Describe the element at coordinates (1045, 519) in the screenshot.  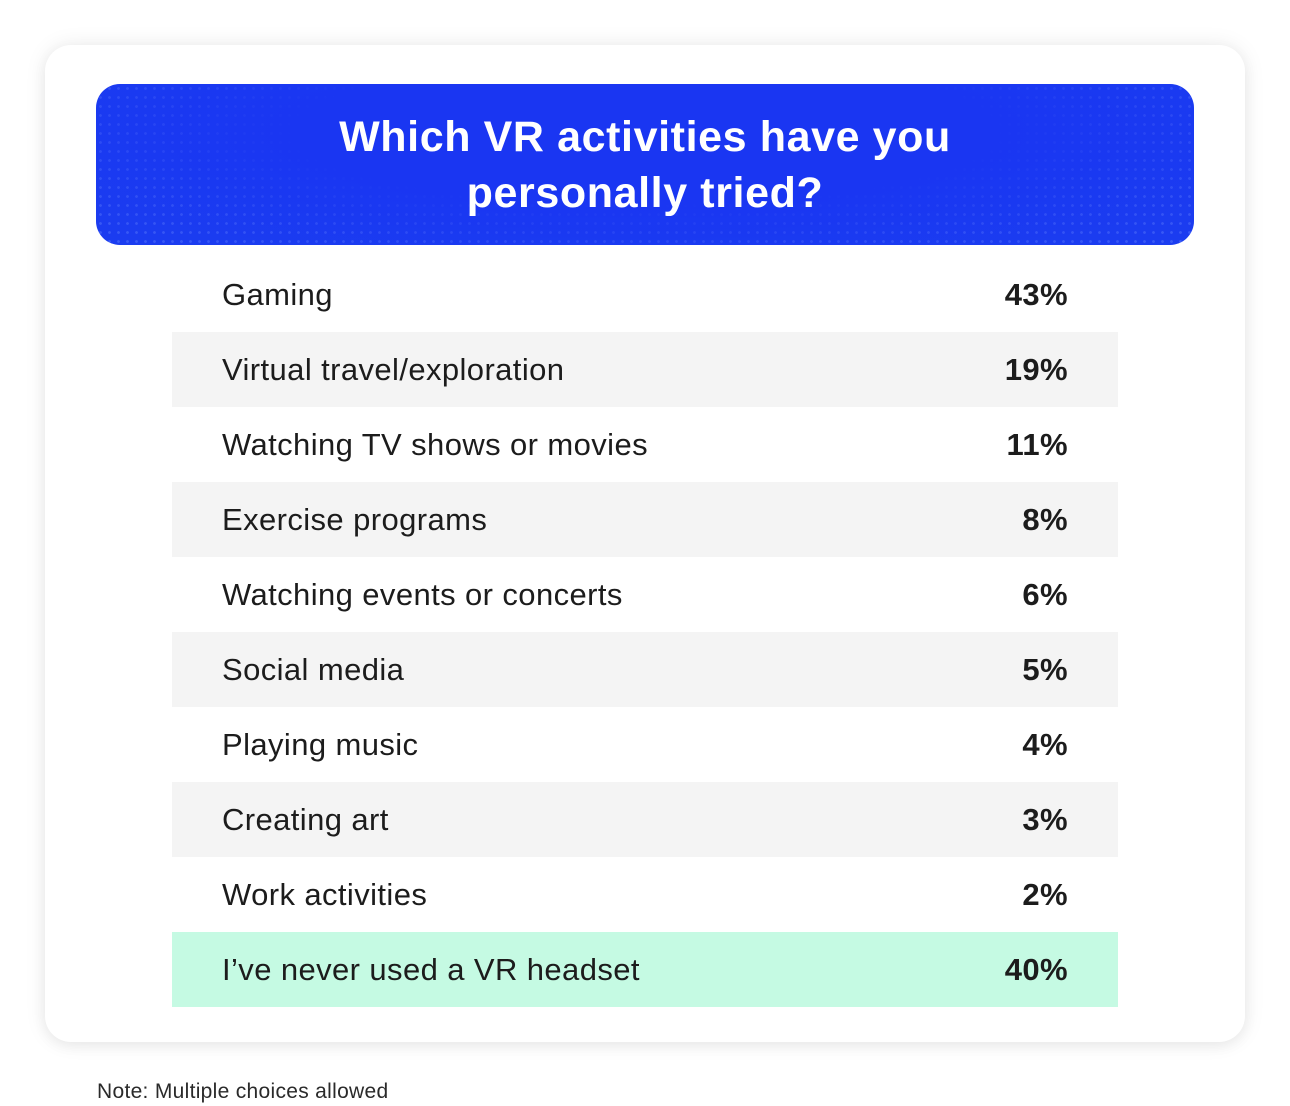
I see `row-value: 8%` at that location.